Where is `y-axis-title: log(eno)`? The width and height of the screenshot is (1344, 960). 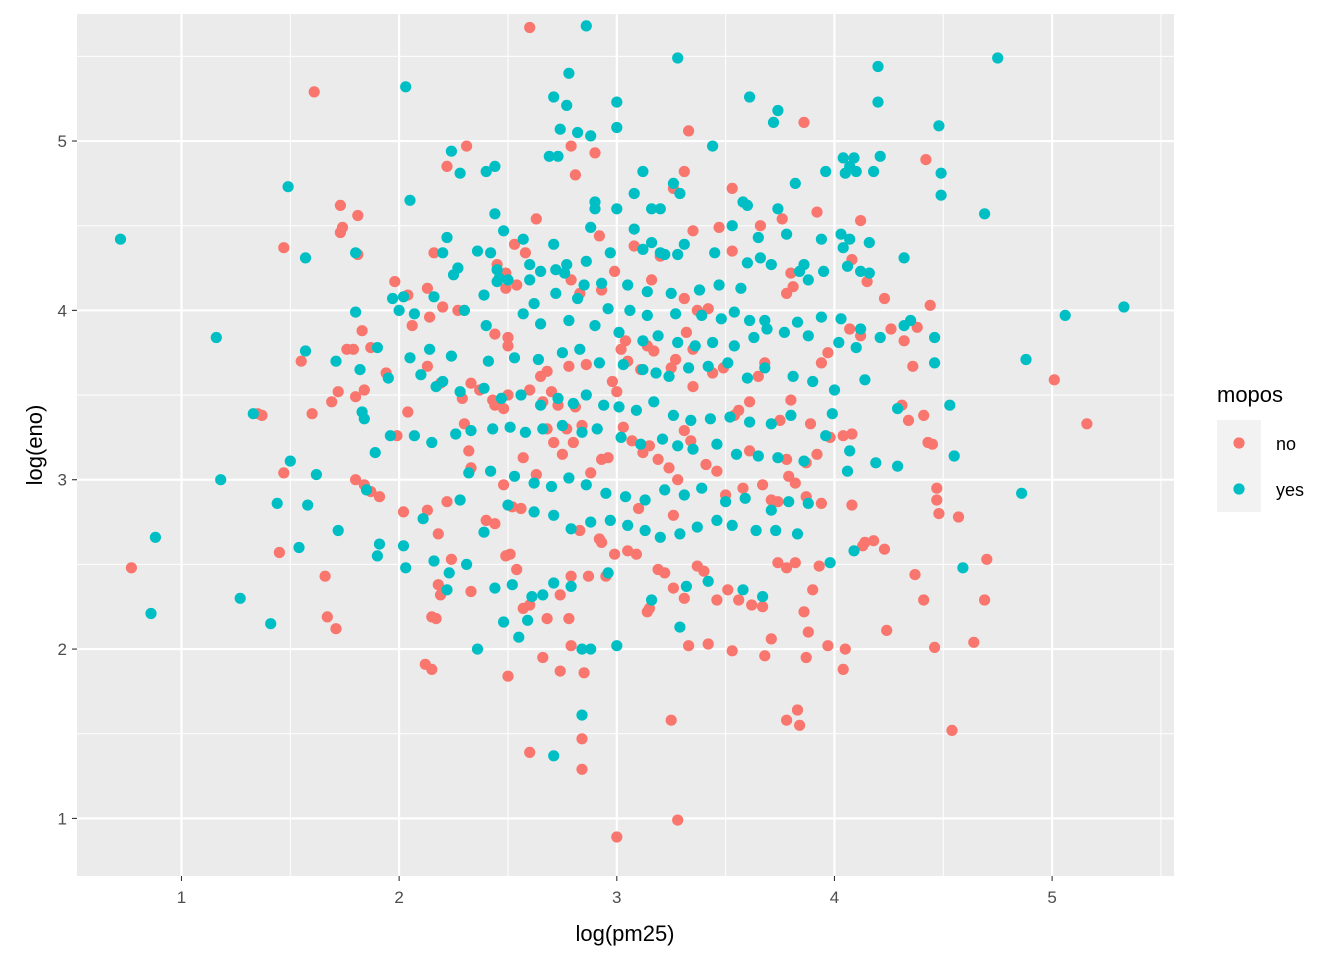
y-axis-title: log(eno) is located at coordinates (34, 445).